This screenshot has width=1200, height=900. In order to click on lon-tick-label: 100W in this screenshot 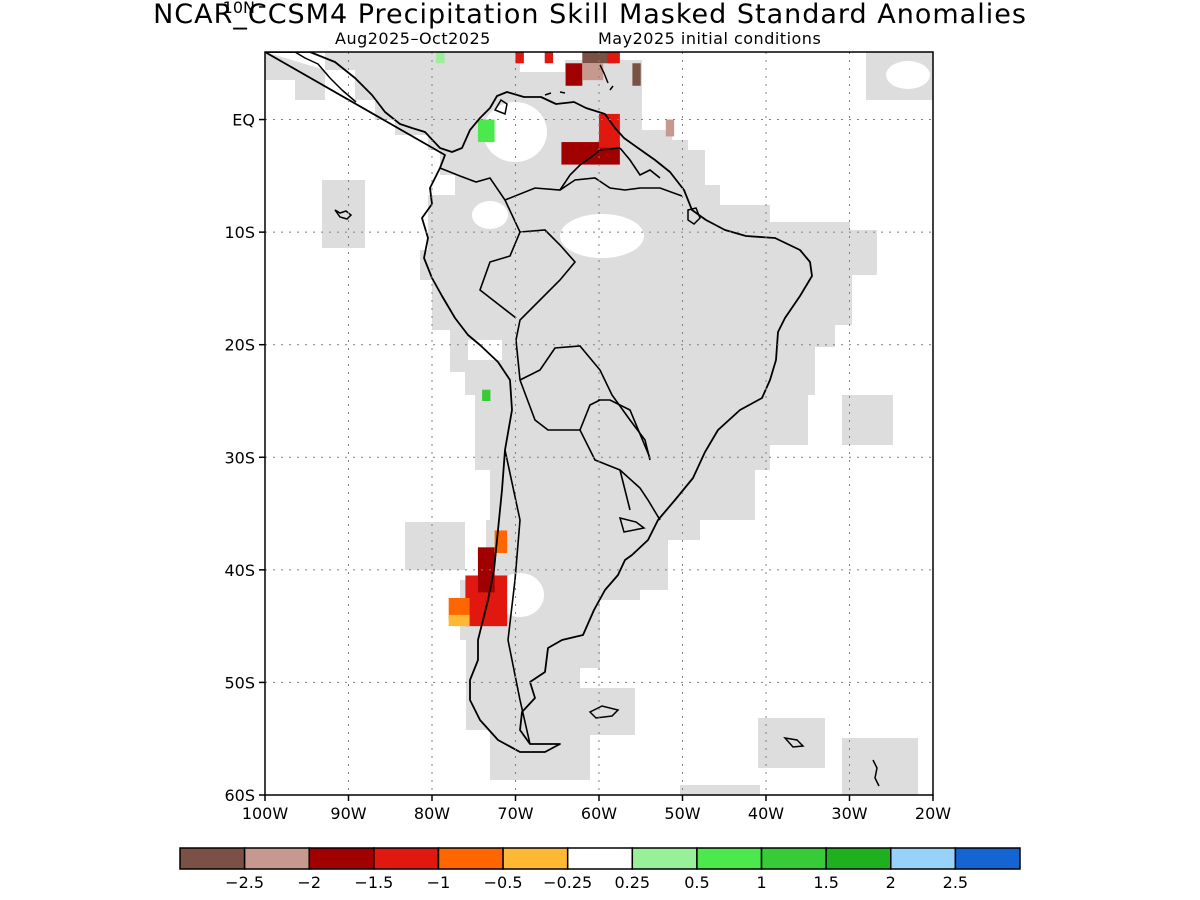, I will do `click(265, 813)`.